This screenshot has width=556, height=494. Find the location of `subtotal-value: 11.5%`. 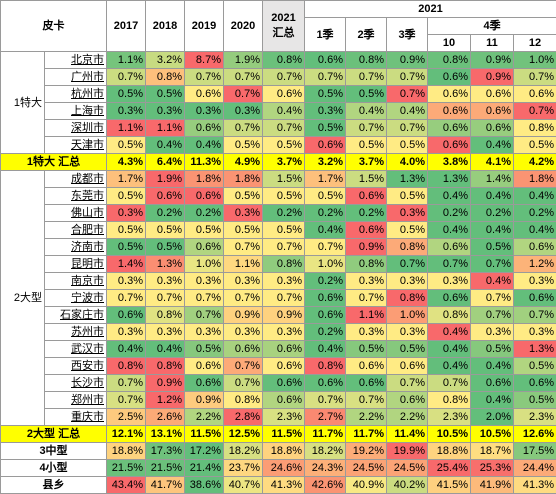

subtotal-value: 11.5% is located at coordinates (204, 434).